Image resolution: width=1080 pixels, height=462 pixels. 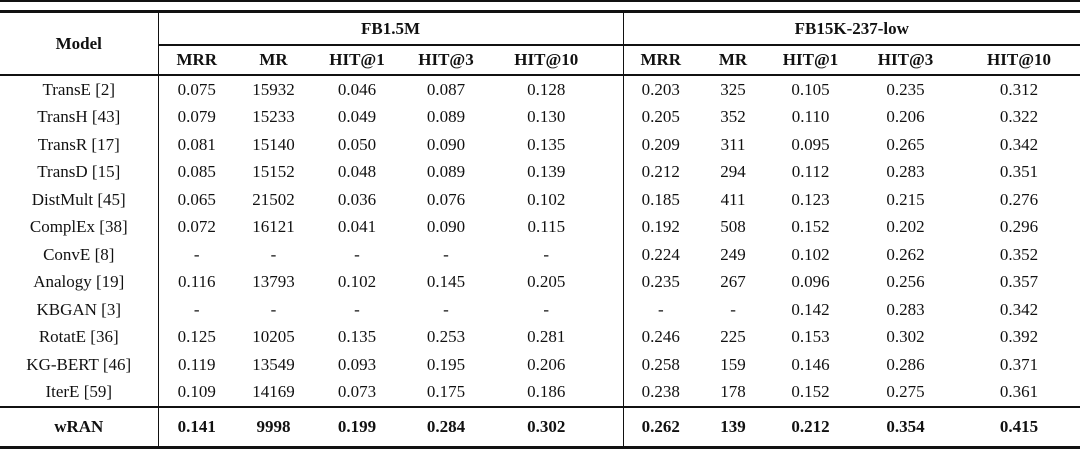 I want to click on model-cell: TransH [43], so click(x=79, y=117).